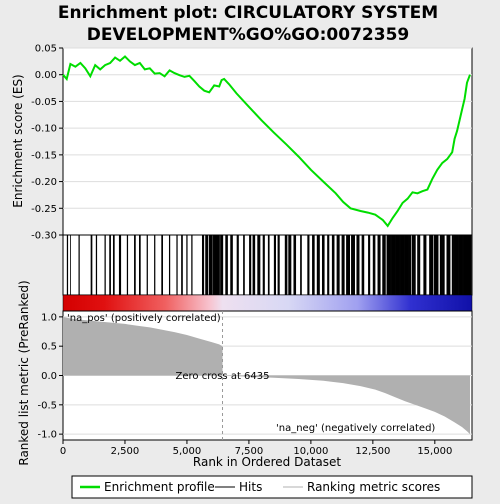 Image resolution: width=500 pixels, height=504 pixels. Describe the element at coordinates (372, 451) in the screenshot. I see `x-tick-label: 12,500` at that location.